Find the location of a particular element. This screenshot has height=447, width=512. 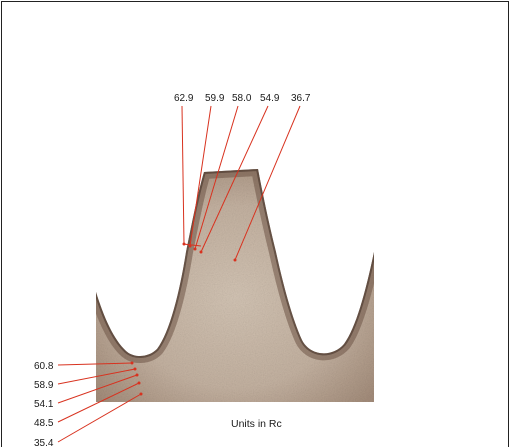

flank-readings: 62.9 59.9 58.0 54.9 36.7 is located at coordinates (242, 177).